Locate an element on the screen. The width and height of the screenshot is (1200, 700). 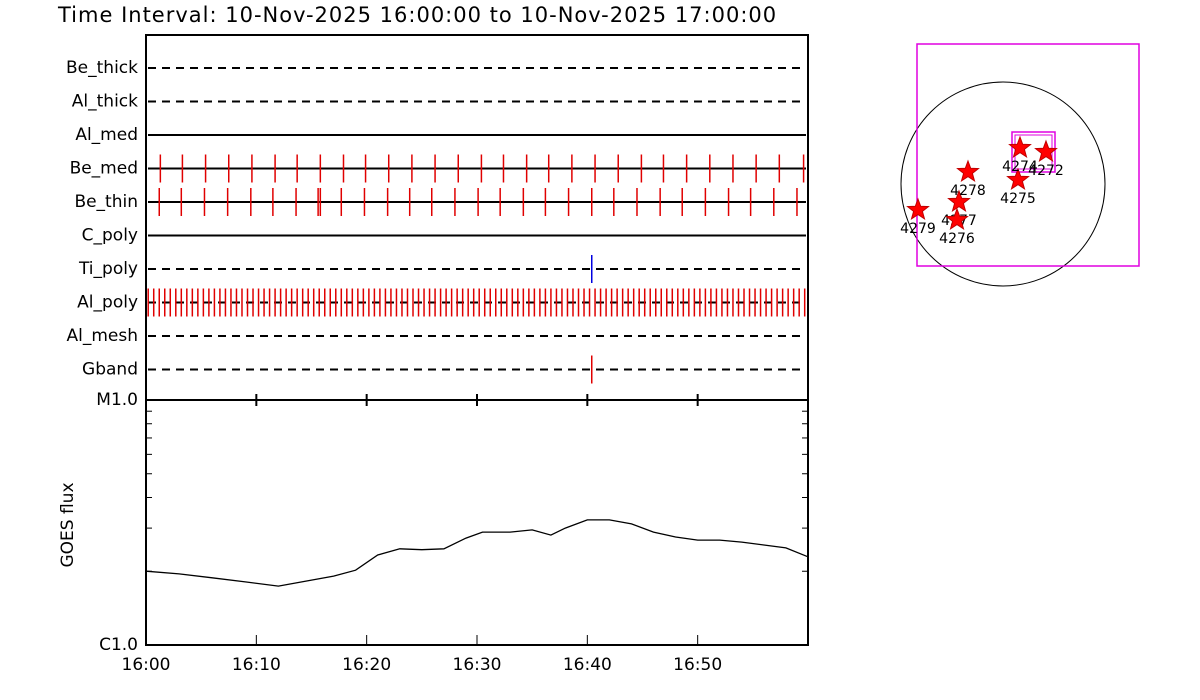
solar-disk is located at coordinates (1003, 184).